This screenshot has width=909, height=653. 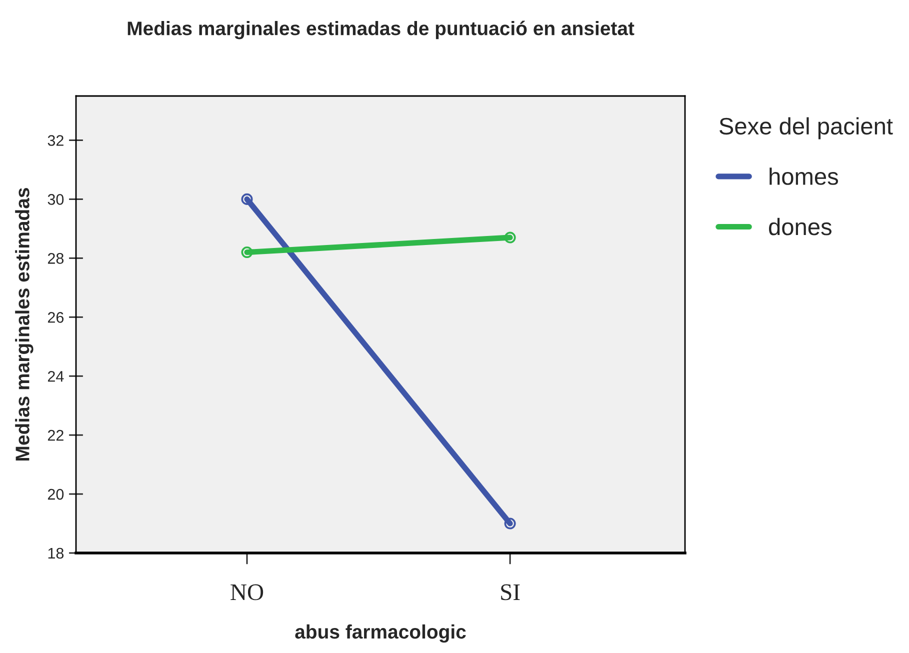 What do you see at coordinates (247, 592) in the screenshot?
I see `x-tick-label: NO` at bounding box center [247, 592].